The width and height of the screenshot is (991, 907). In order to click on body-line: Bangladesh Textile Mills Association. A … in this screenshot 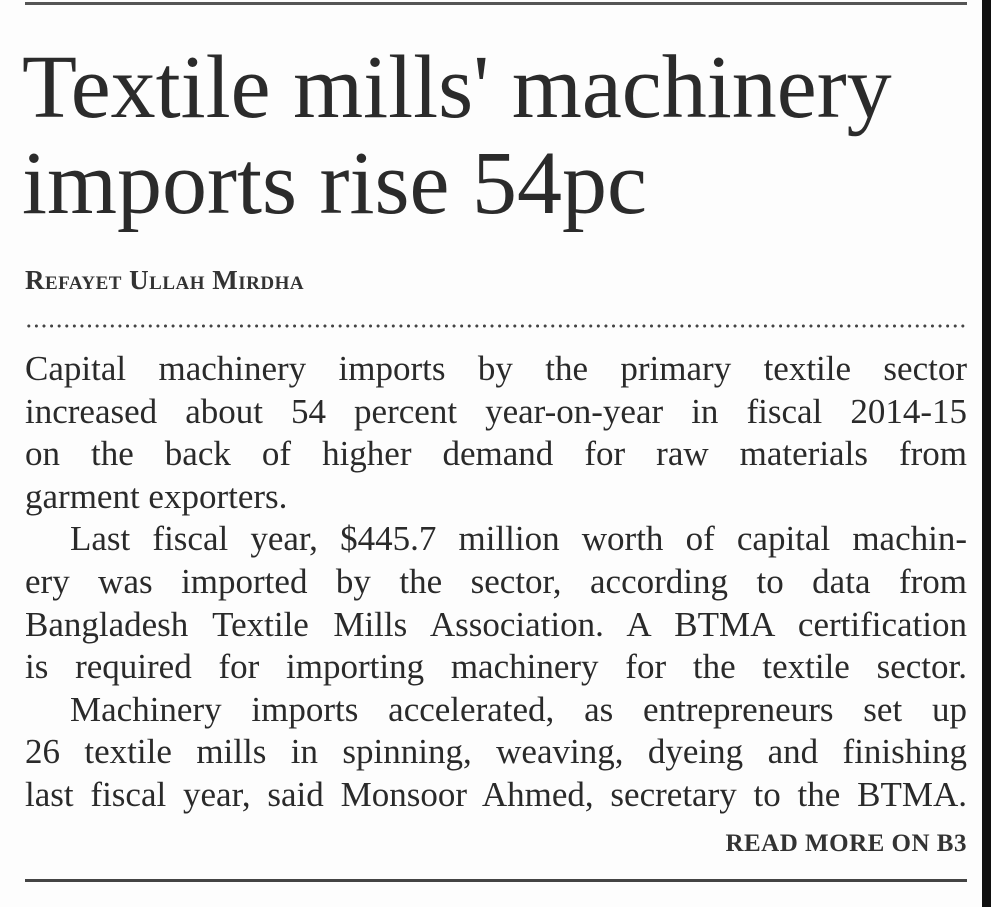, I will do `click(496, 624)`.